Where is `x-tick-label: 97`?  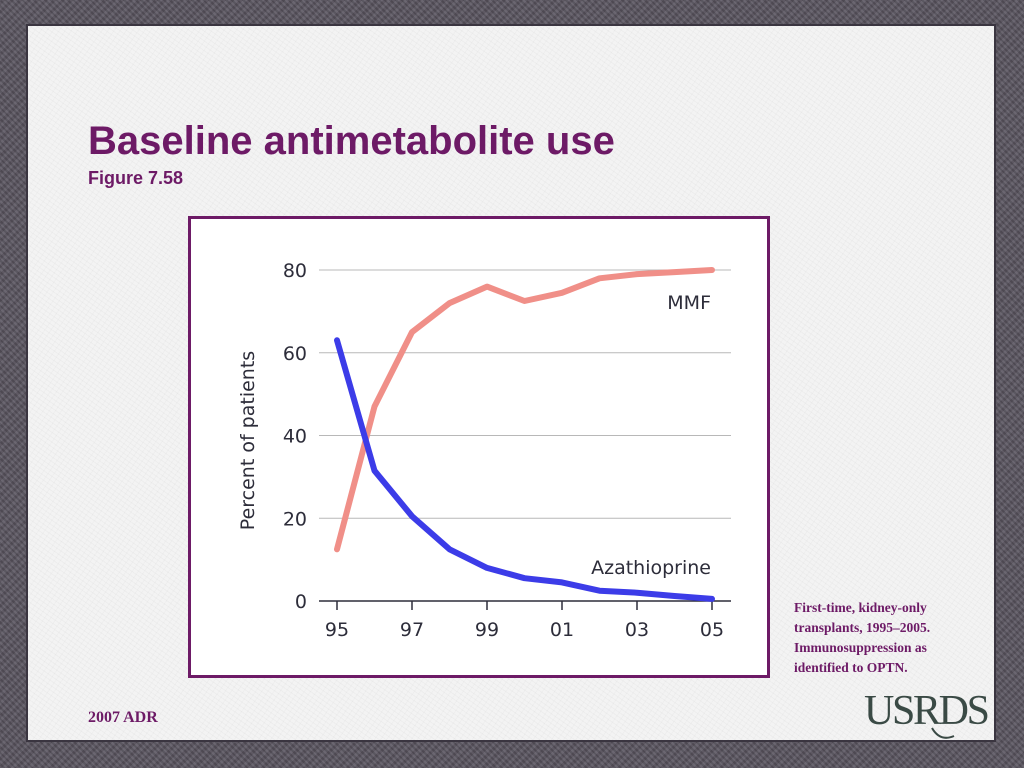 x-tick-label: 97 is located at coordinates (412, 630).